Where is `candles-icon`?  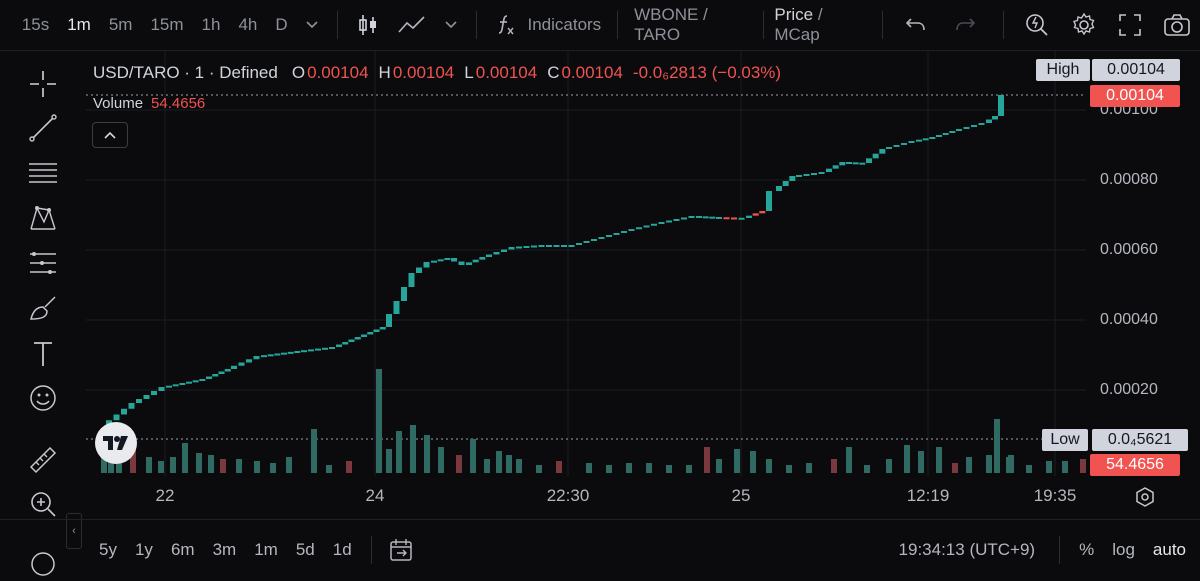 candles-icon is located at coordinates (368, 25).